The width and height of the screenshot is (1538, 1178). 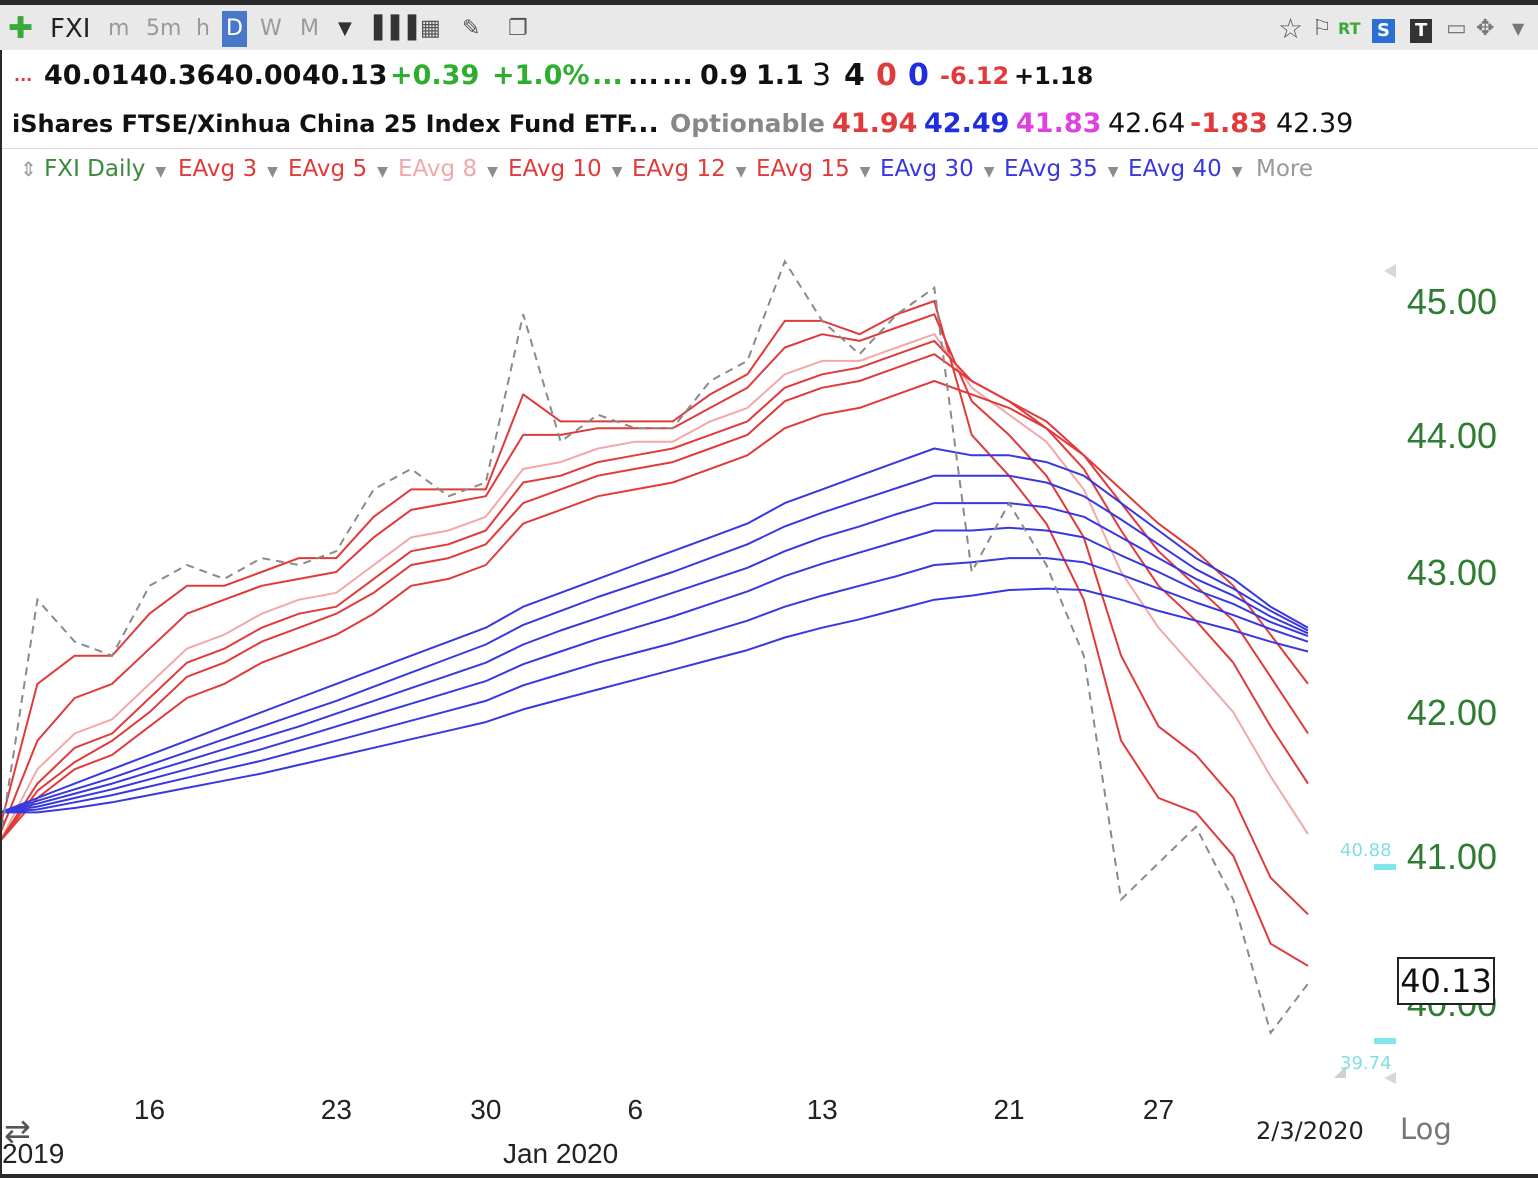 What do you see at coordinates (937, 170) in the screenshot?
I see `ema-30-button: EAvg 30 ▼` at bounding box center [937, 170].